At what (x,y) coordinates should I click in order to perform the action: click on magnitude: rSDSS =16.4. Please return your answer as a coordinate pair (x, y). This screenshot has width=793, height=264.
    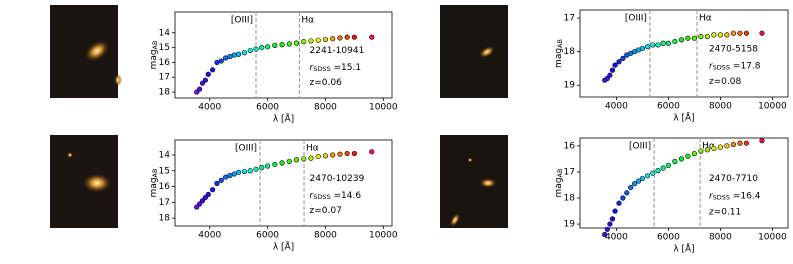
    Looking at the image, I should click on (735, 196).